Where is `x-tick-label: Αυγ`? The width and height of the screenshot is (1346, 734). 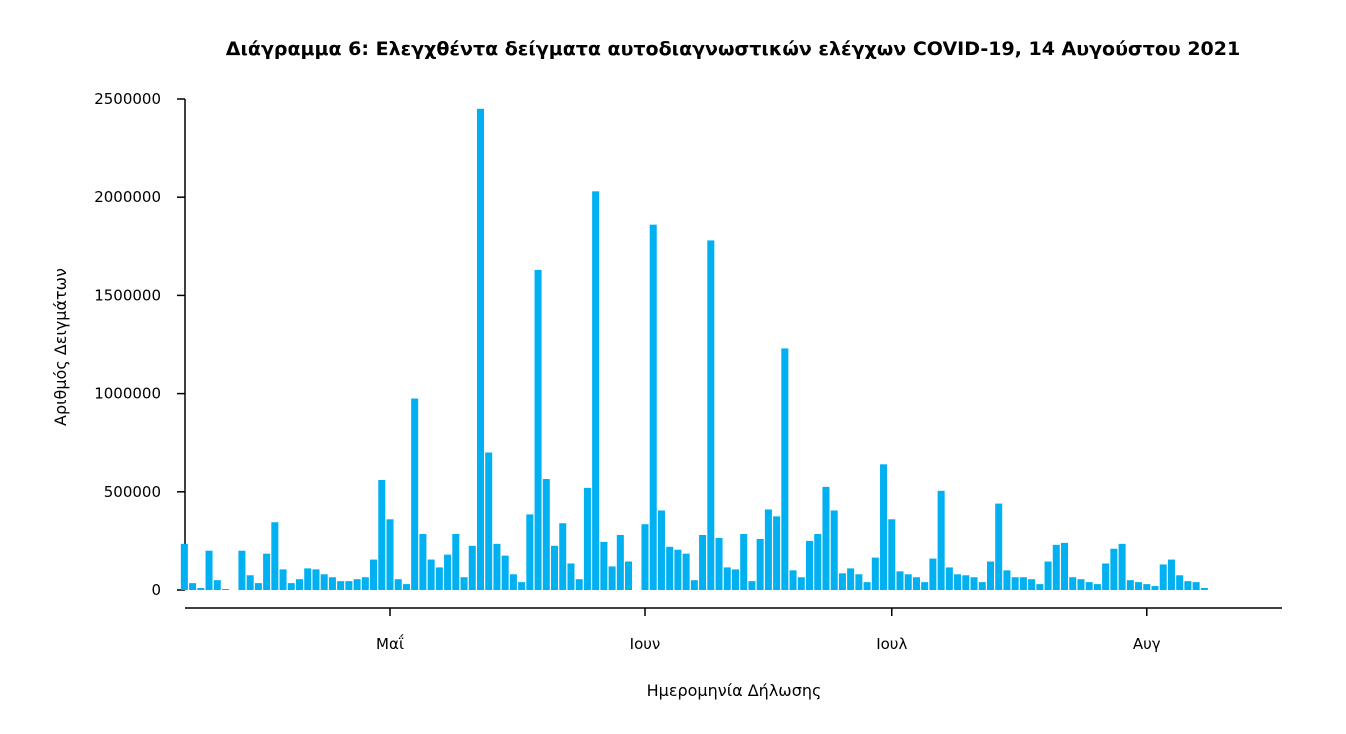
x-tick-label: Αυγ is located at coordinates (1147, 644).